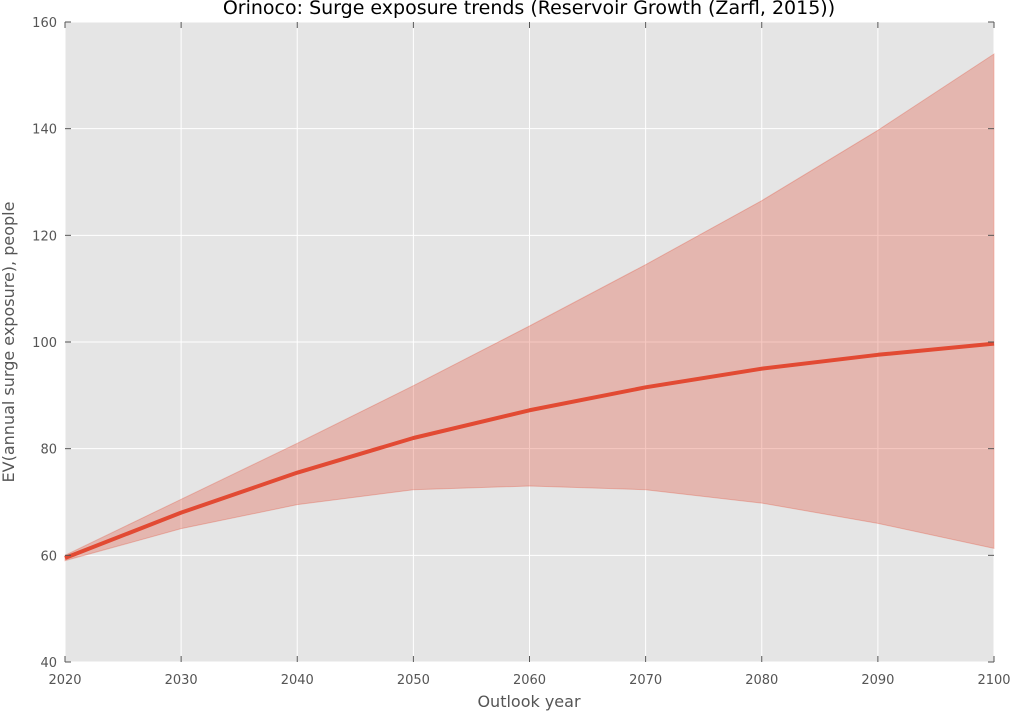 This screenshot has width=1011, height=712. I want to click on y-tick-label: 160, so click(44, 23).